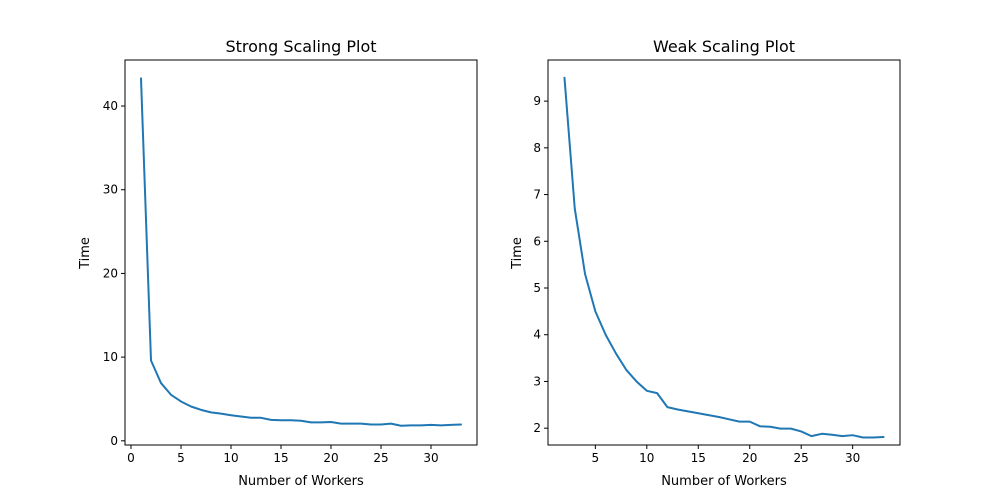  Describe the element at coordinates (724, 46) in the screenshot. I see `chart-title: Weak Scaling Plot` at that location.